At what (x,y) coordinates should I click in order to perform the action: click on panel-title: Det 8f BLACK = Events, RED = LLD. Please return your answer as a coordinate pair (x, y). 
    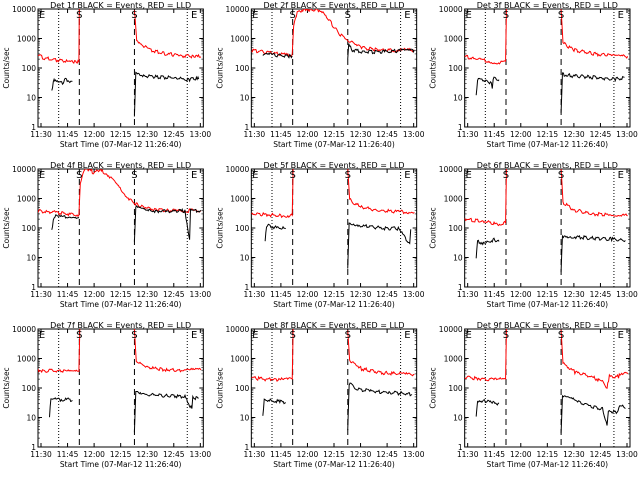
    Looking at the image, I should click on (333, 325).